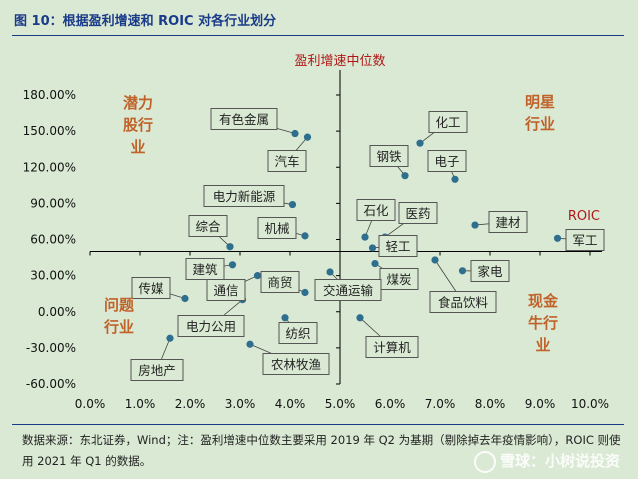 The image size is (638, 479). I want to click on x-tick-label: 0.0%, so click(90, 404).